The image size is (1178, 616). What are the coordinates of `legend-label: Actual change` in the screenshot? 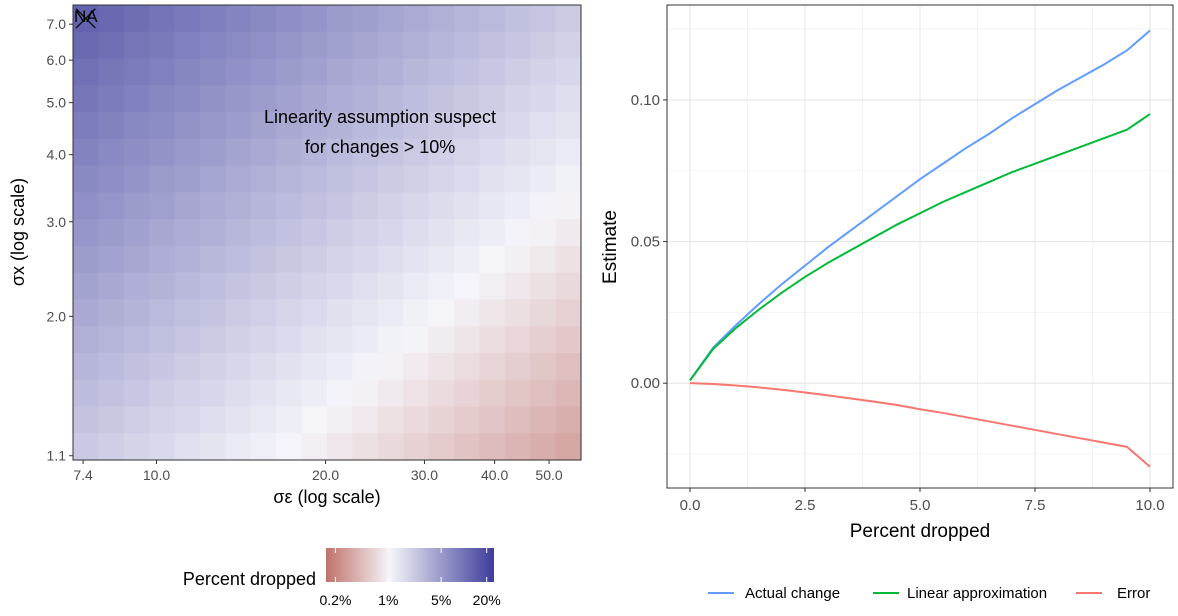 It's located at (792, 593).